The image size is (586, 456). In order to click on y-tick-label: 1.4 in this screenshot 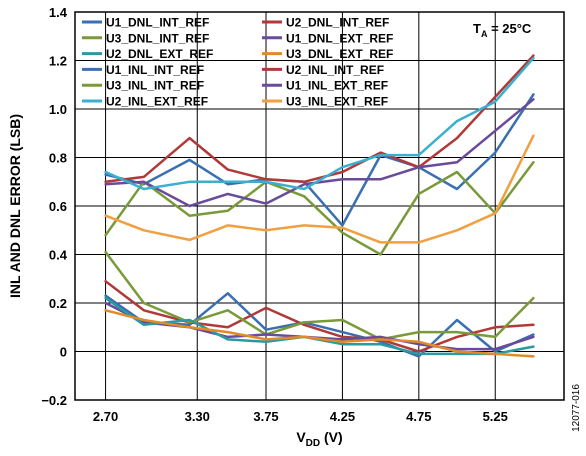, I will do `click(58, 12)`.